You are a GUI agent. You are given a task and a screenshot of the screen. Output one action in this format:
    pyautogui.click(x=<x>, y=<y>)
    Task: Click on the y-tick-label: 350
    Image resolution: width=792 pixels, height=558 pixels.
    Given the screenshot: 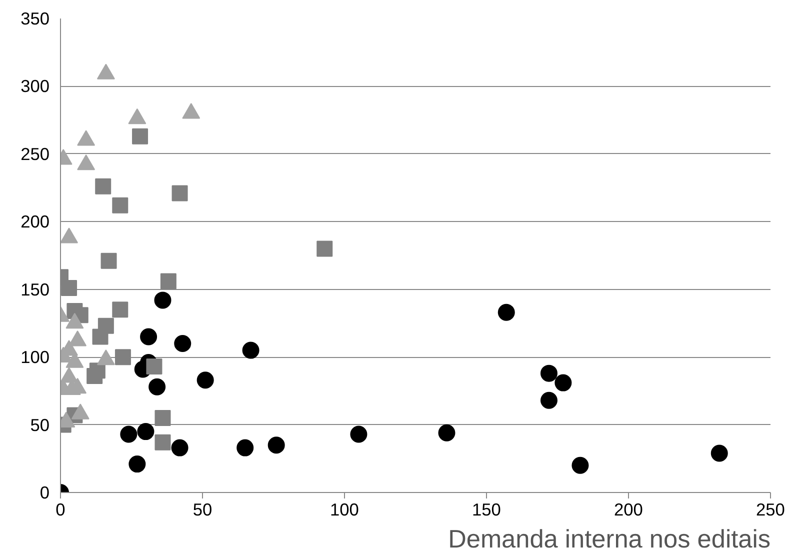 What is the action you would take?
    pyautogui.click(x=35, y=18)
    